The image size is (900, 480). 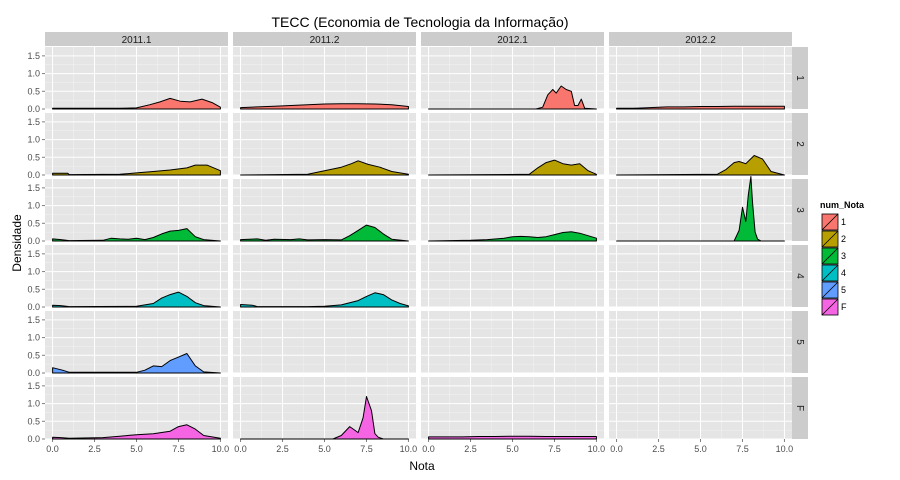 What do you see at coordinates (700, 209) in the screenshot?
I see `density-area-3-2012.2` at bounding box center [700, 209].